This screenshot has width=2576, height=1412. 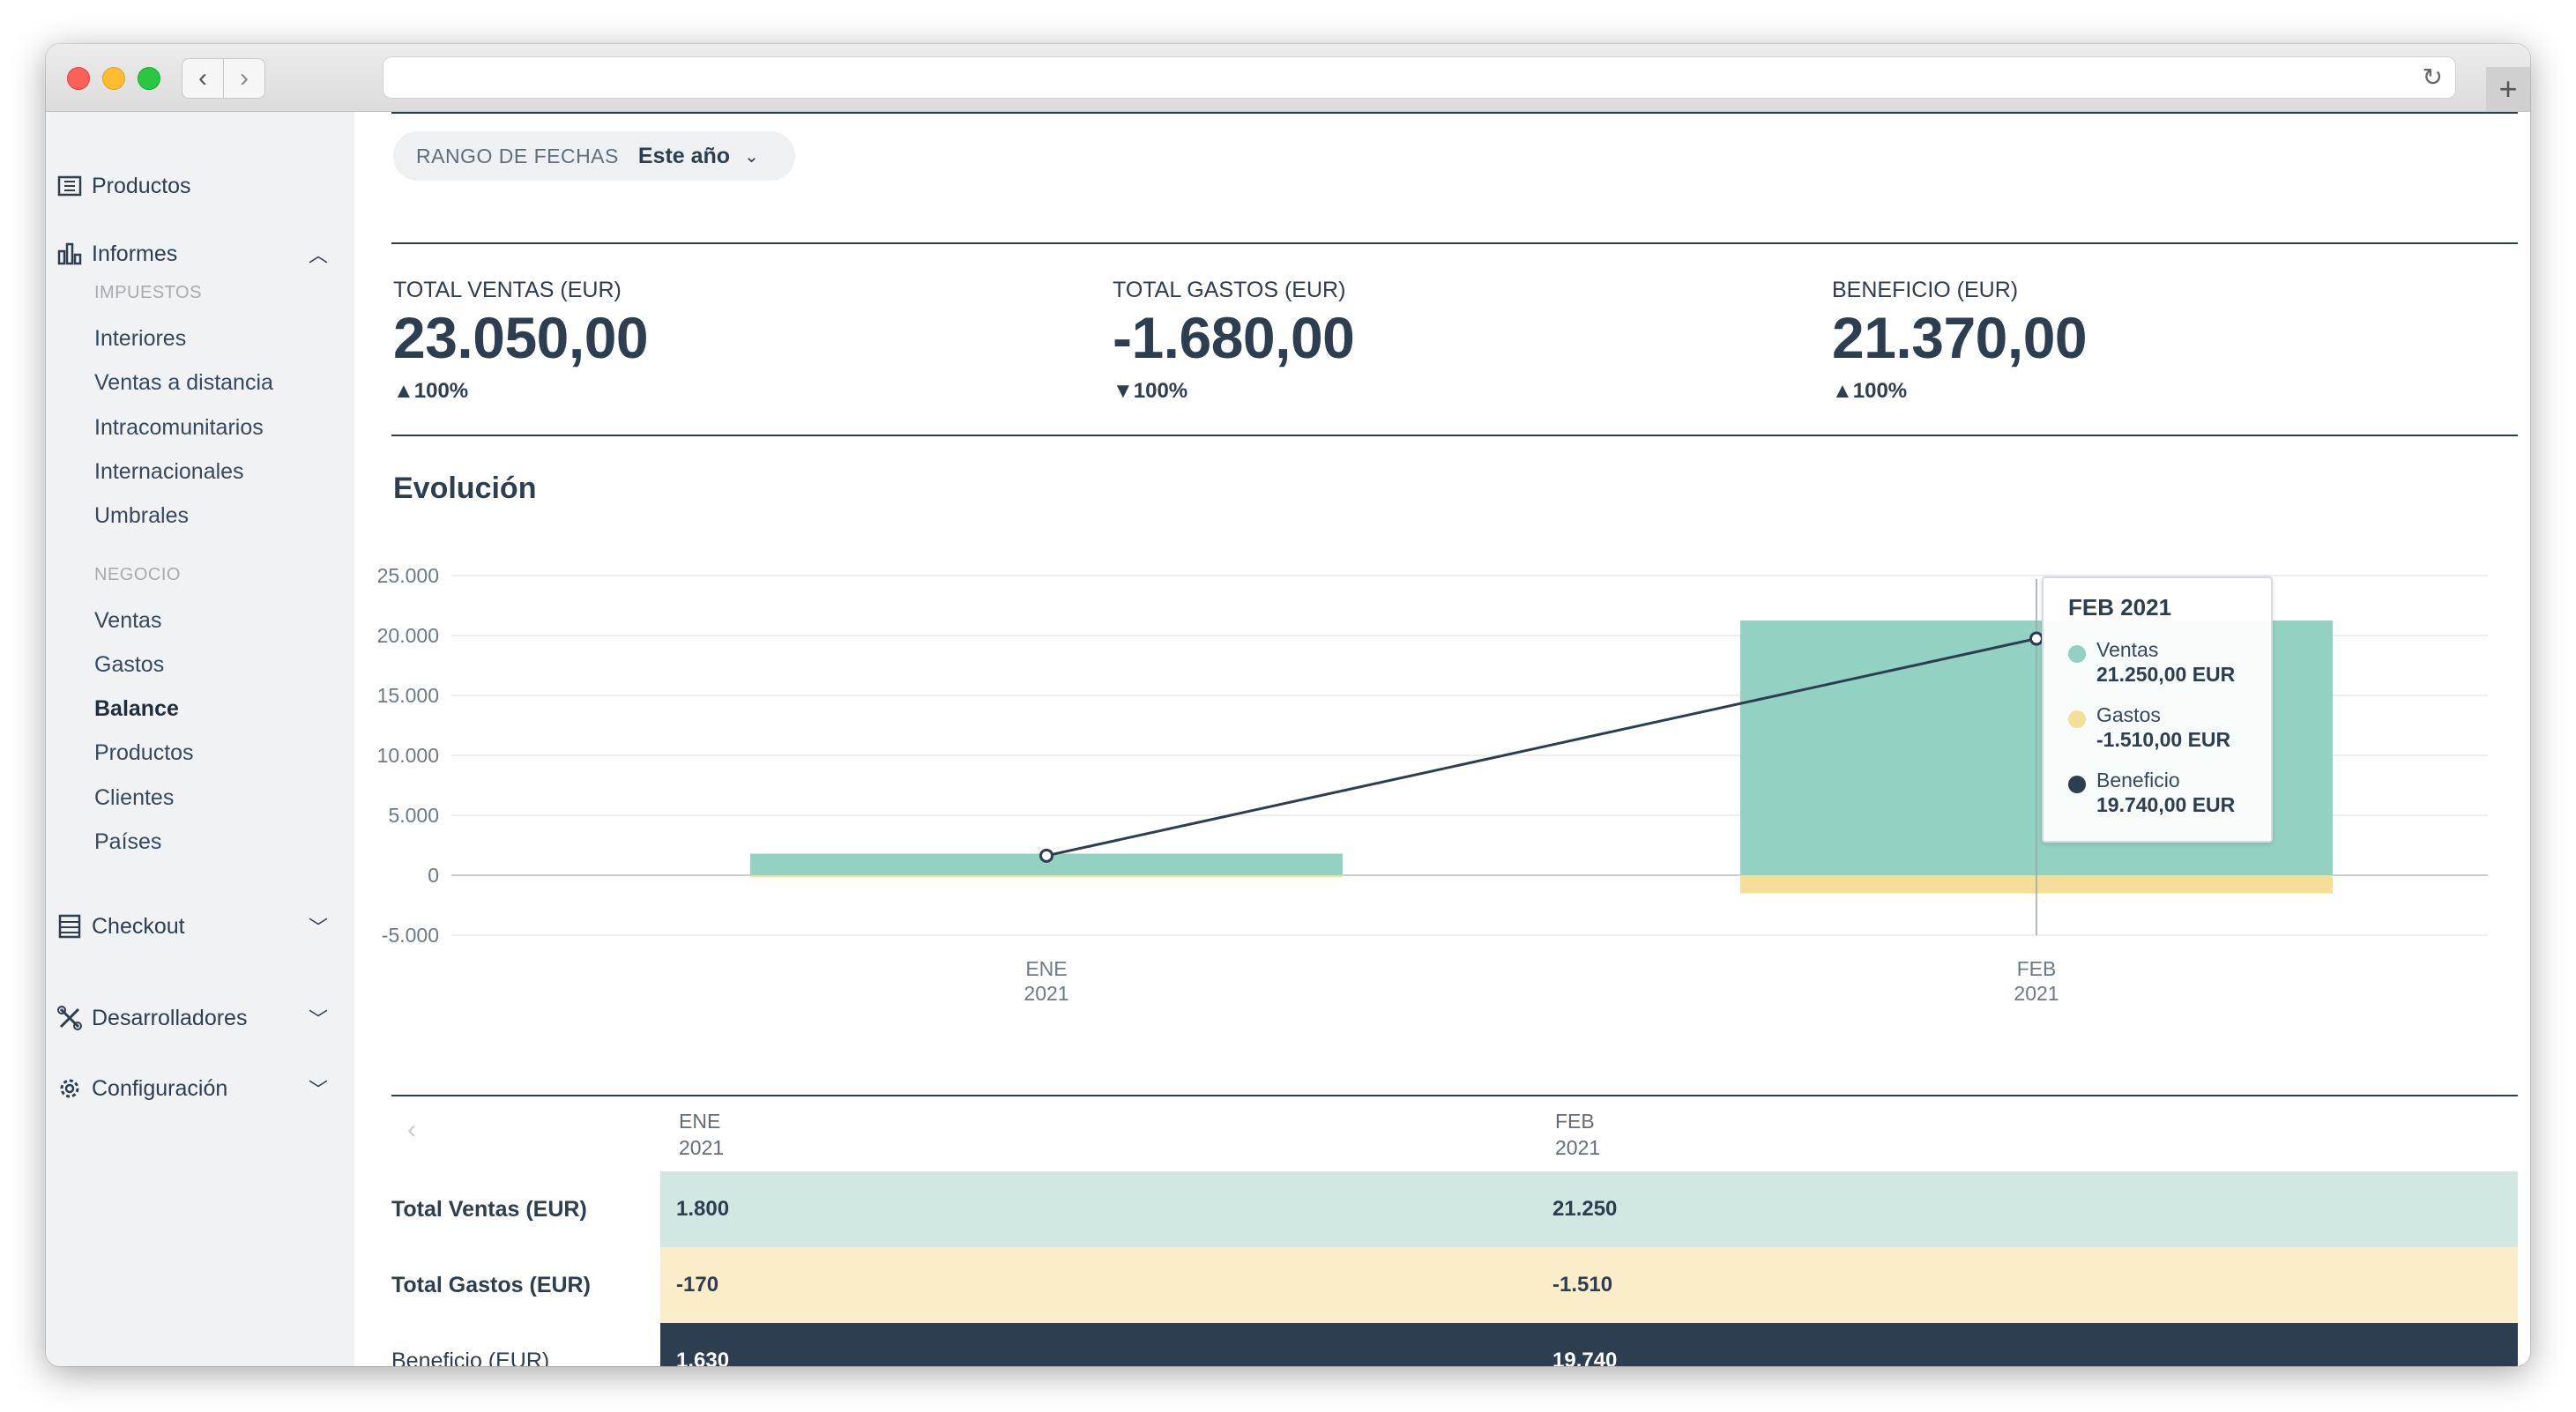 What do you see at coordinates (128, 621) in the screenshot?
I see `sidebar-item-ventas: Ventas` at bounding box center [128, 621].